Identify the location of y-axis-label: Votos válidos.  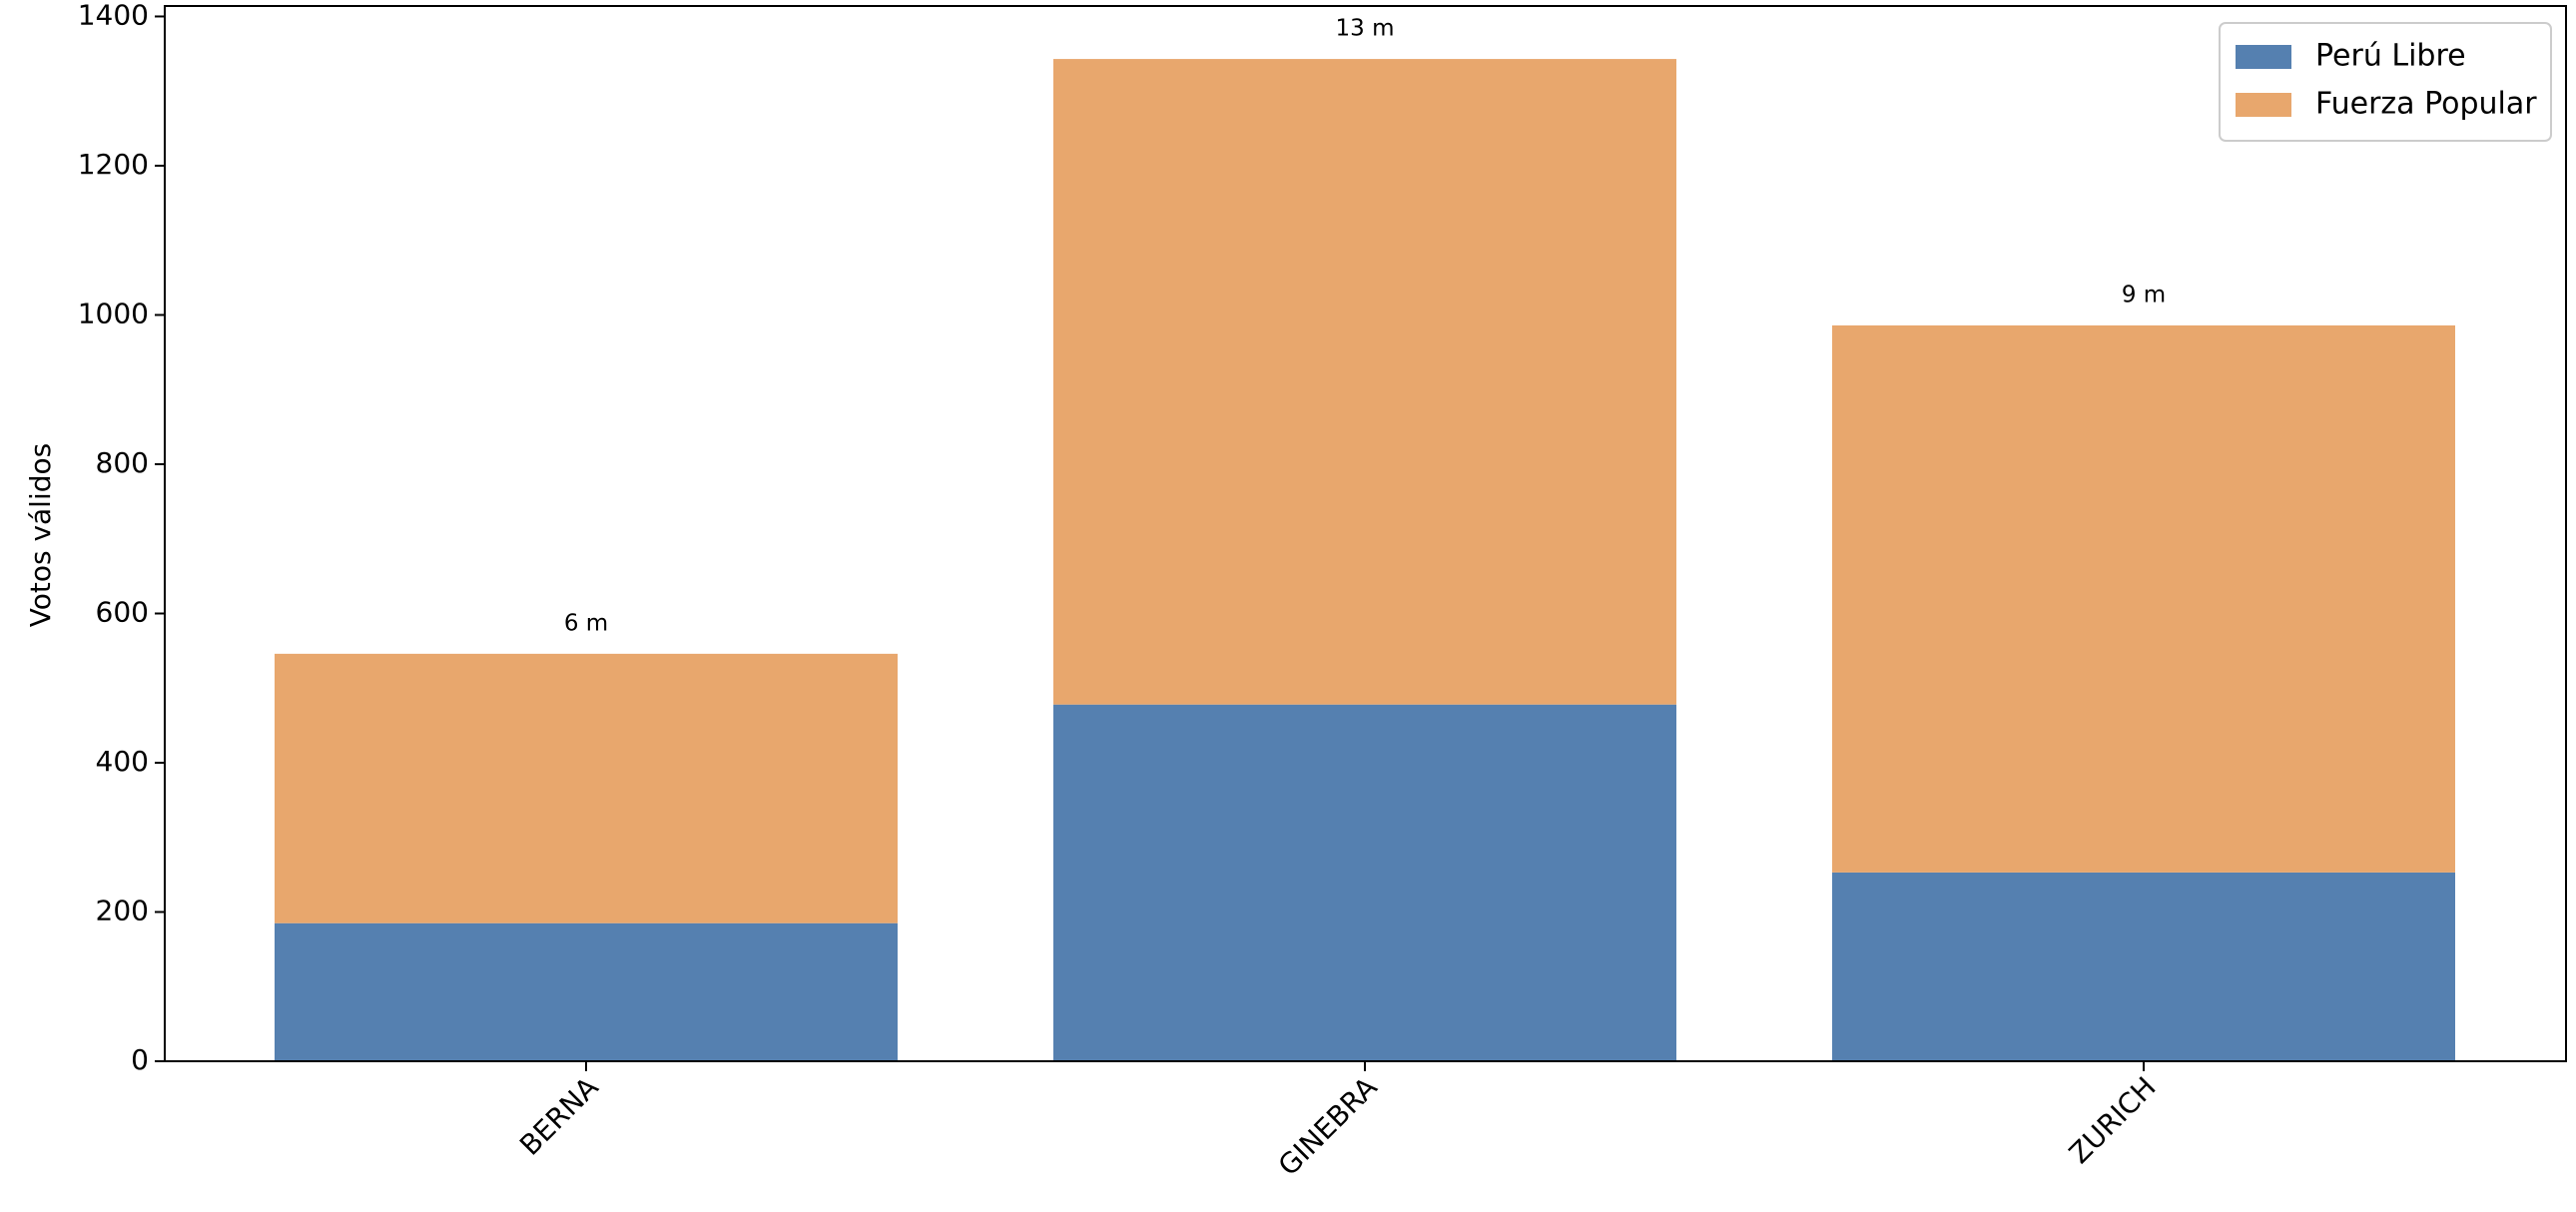
(40, 536).